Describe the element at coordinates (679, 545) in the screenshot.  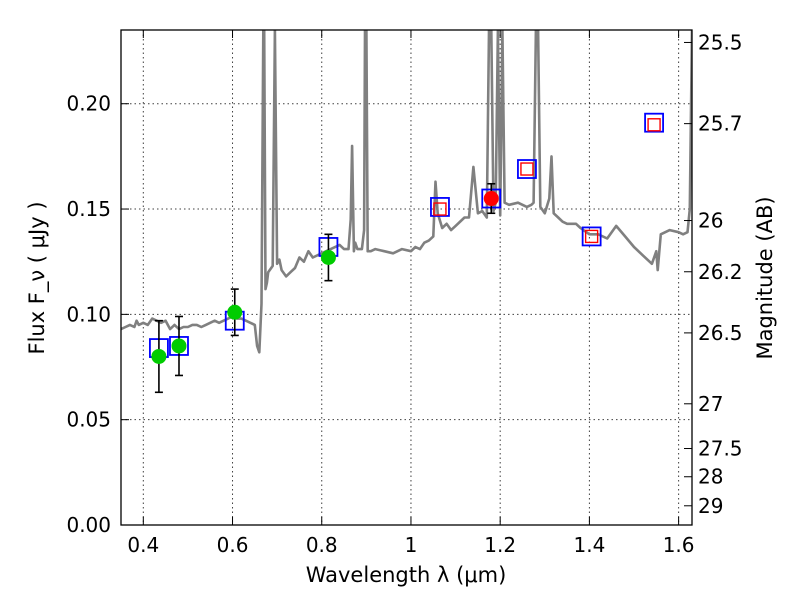
I see `x-tick-label: 1.6` at that location.